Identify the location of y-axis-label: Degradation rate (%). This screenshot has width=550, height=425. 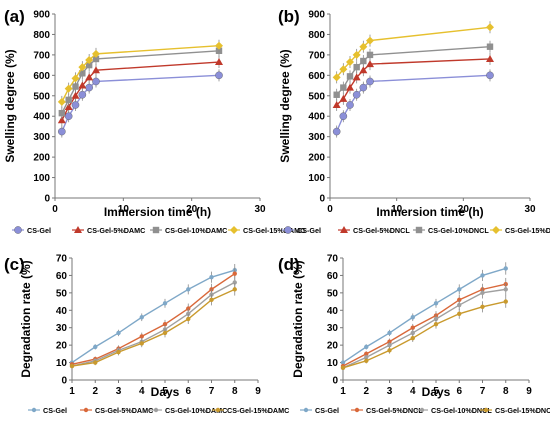
(298, 318).